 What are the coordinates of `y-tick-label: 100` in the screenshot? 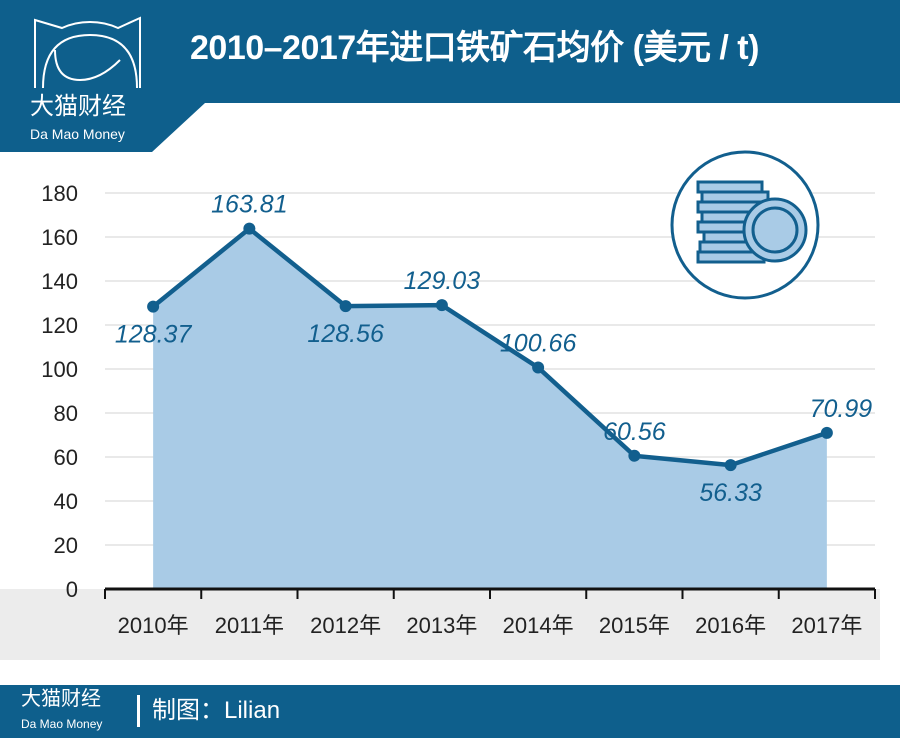 It's located at (59, 369).